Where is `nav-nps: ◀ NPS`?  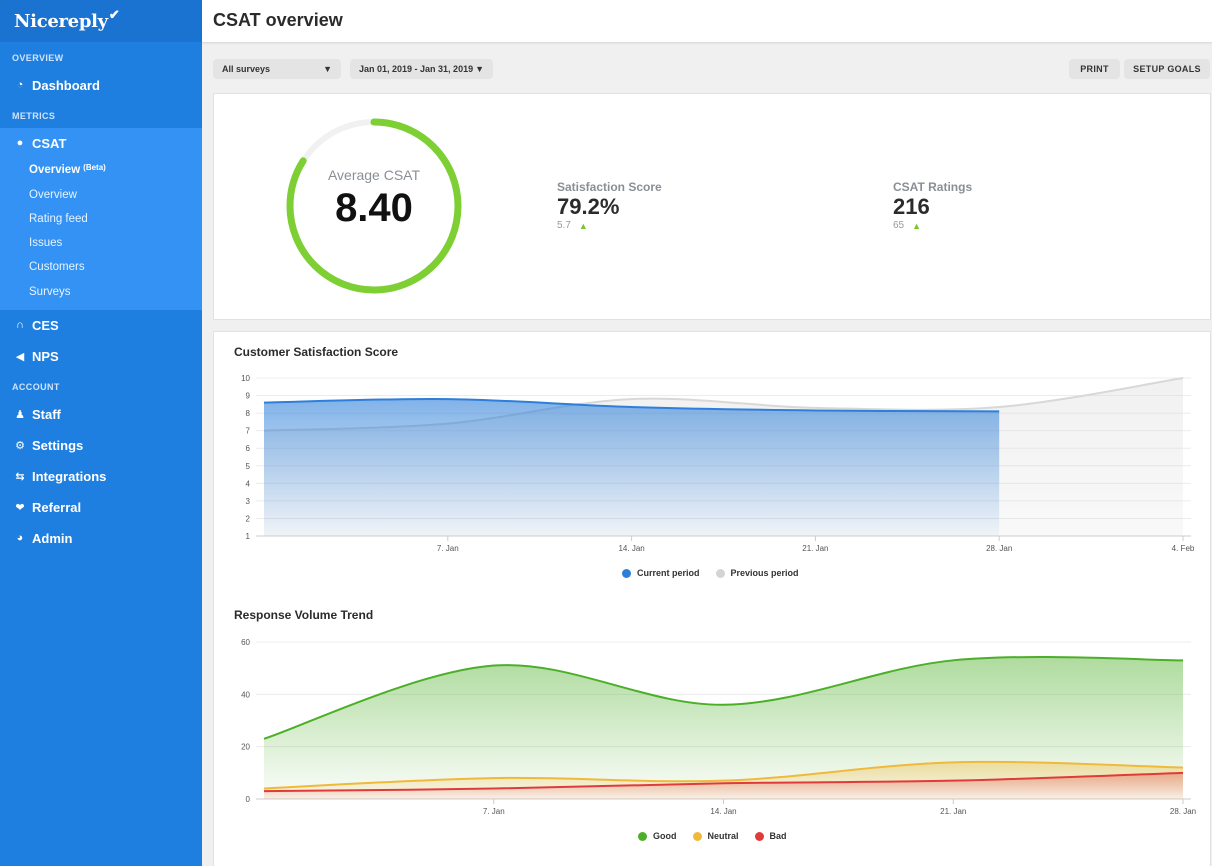 nav-nps: ◀ NPS is located at coordinates (29, 356).